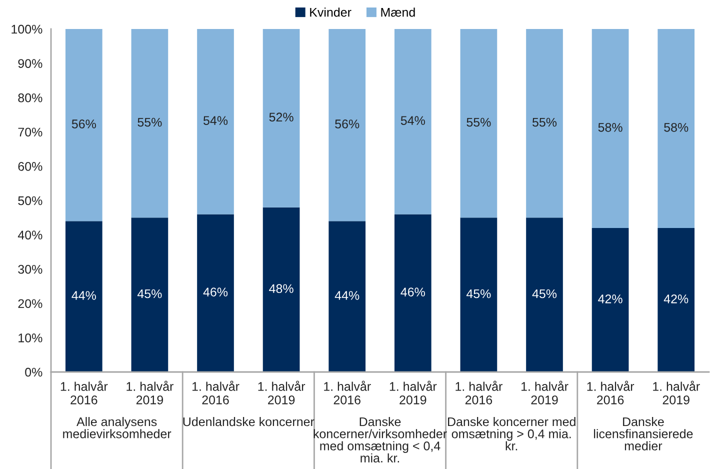 The height and width of the screenshot is (469, 711). What do you see at coordinates (30, 166) in the screenshot?
I see `y-tick-label: 60%` at bounding box center [30, 166].